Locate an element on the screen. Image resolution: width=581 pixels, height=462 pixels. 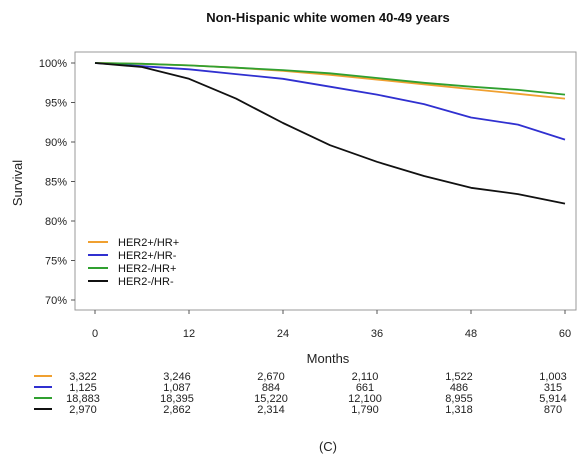
y-tick-label: 85% is located at coordinates (56, 183).